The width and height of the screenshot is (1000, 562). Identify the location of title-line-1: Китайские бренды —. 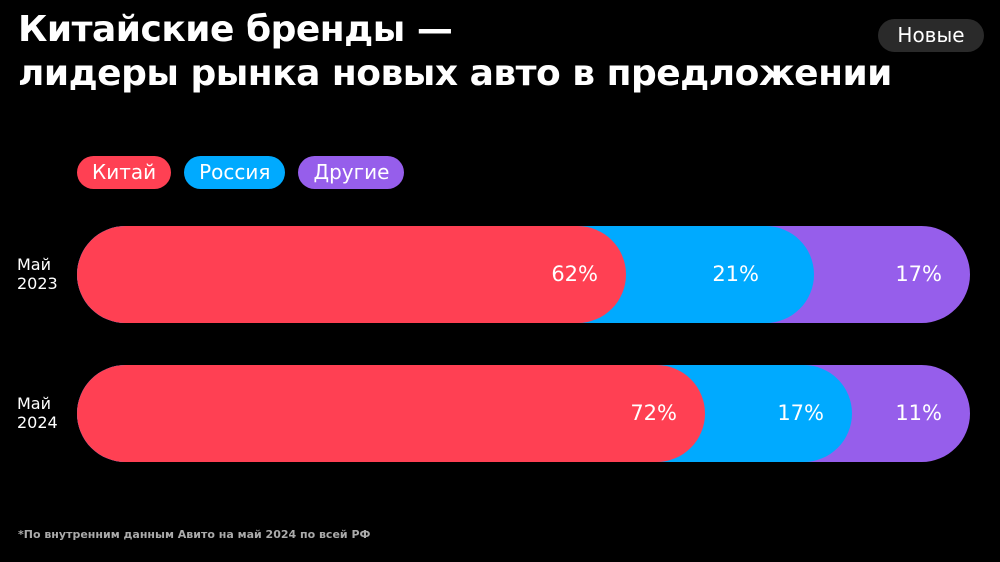
(235, 29).